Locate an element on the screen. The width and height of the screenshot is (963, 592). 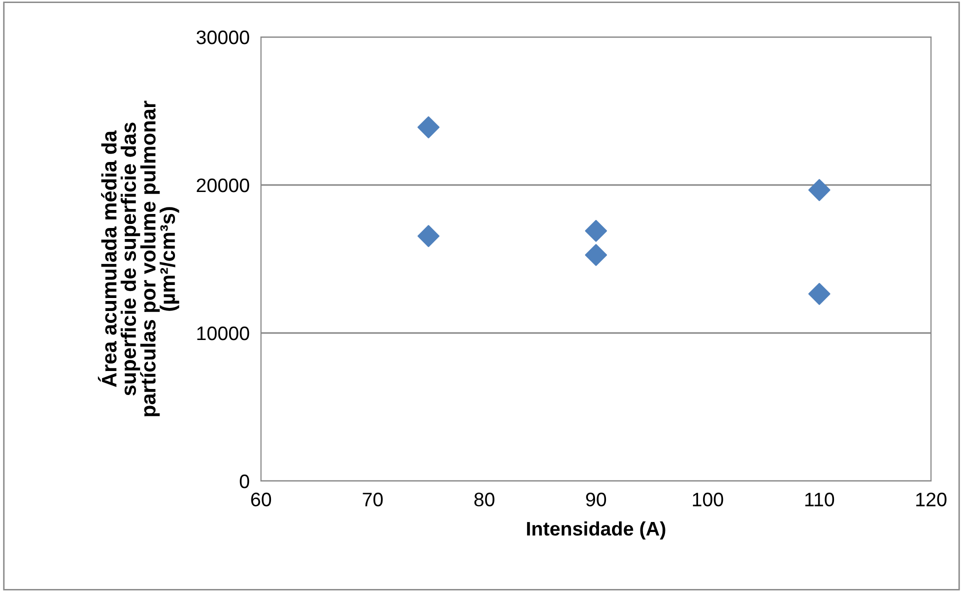
x-tick-label: 60 is located at coordinates (261, 499).